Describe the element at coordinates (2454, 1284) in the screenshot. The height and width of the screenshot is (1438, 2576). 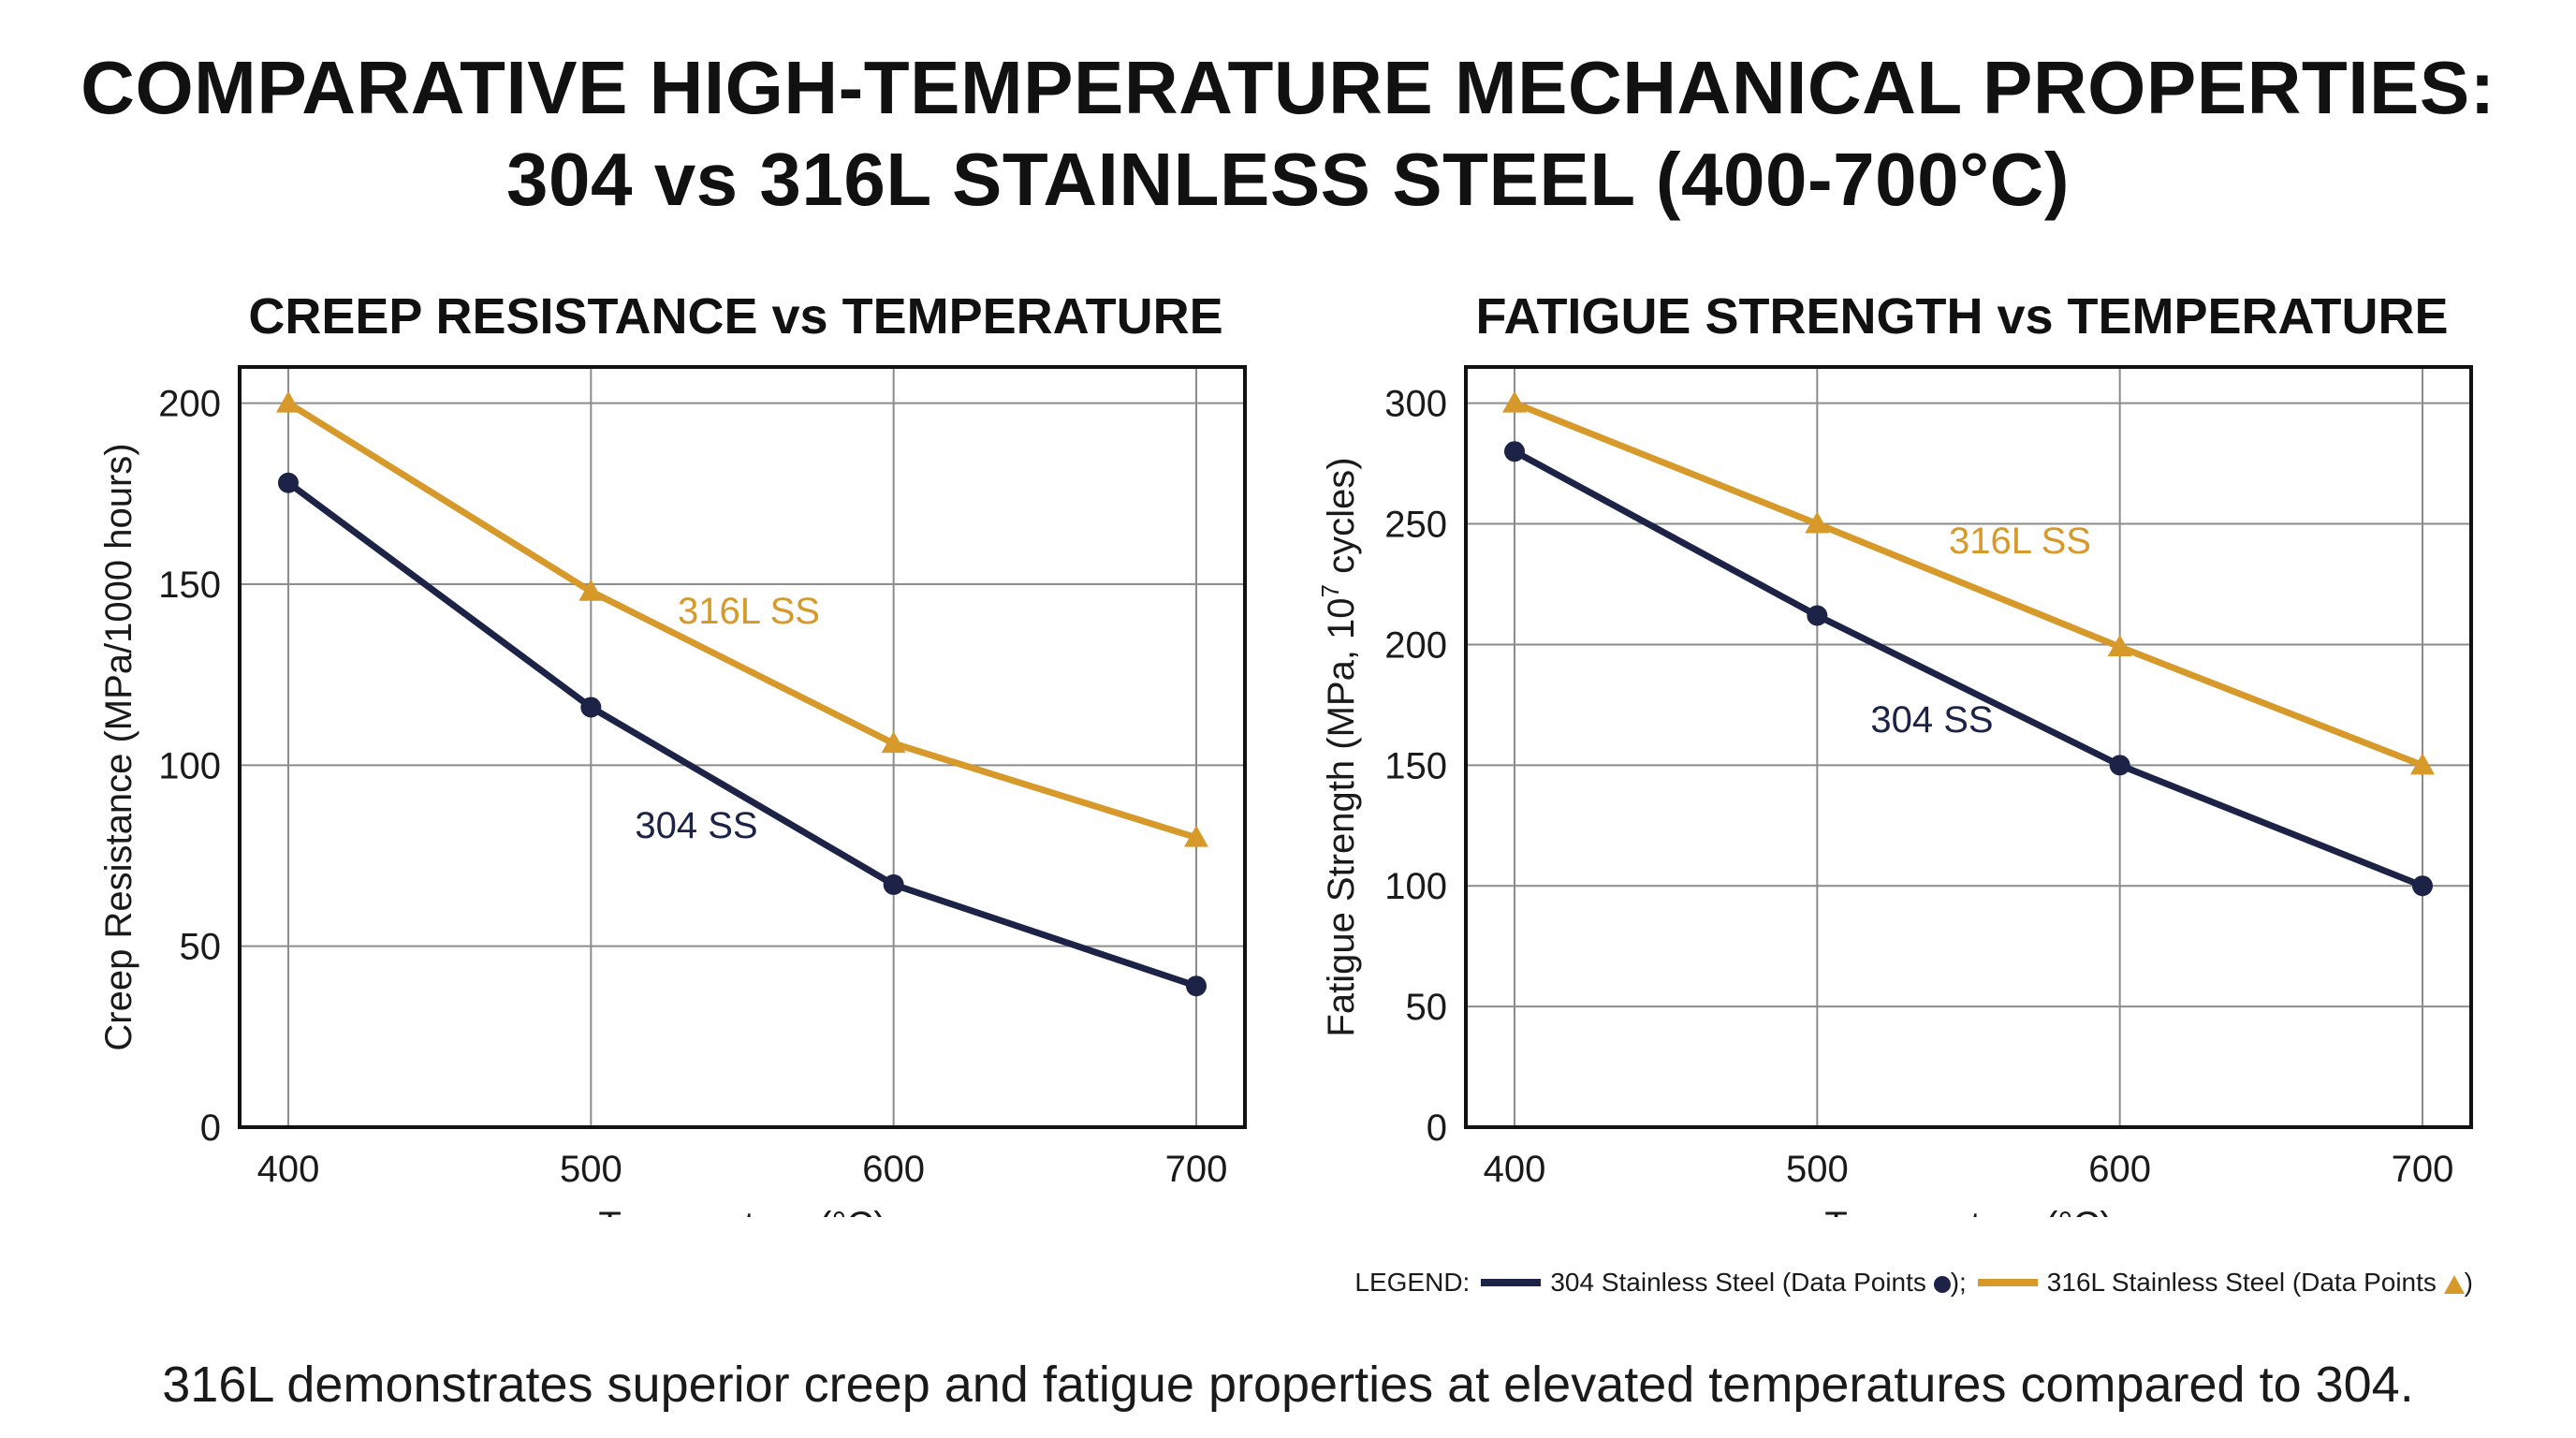
I see `legend-triangle-marker-icon` at that location.